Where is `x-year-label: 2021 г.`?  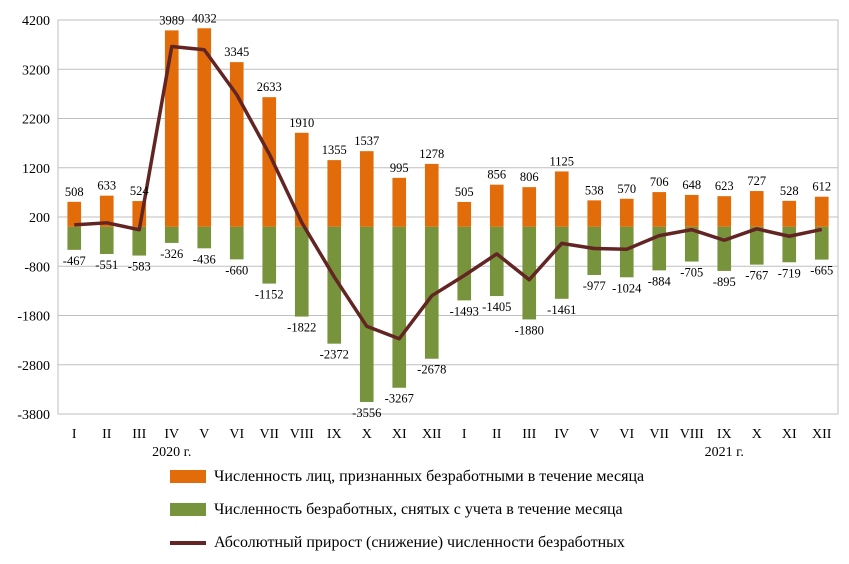
x-year-label: 2021 г. is located at coordinates (724, 452).